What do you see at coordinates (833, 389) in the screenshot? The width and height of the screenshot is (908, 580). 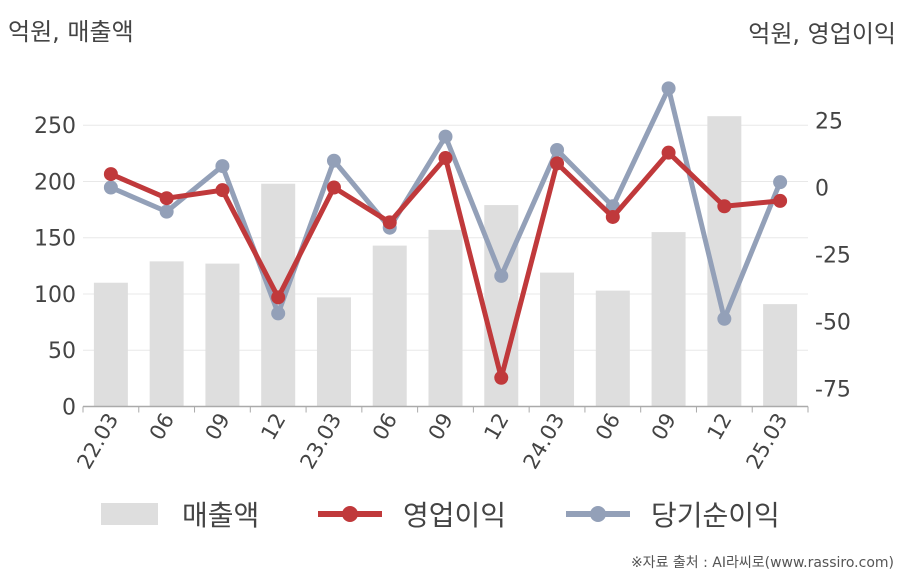 I see `right-tick-label: -75` at bounding box center [833, 389].